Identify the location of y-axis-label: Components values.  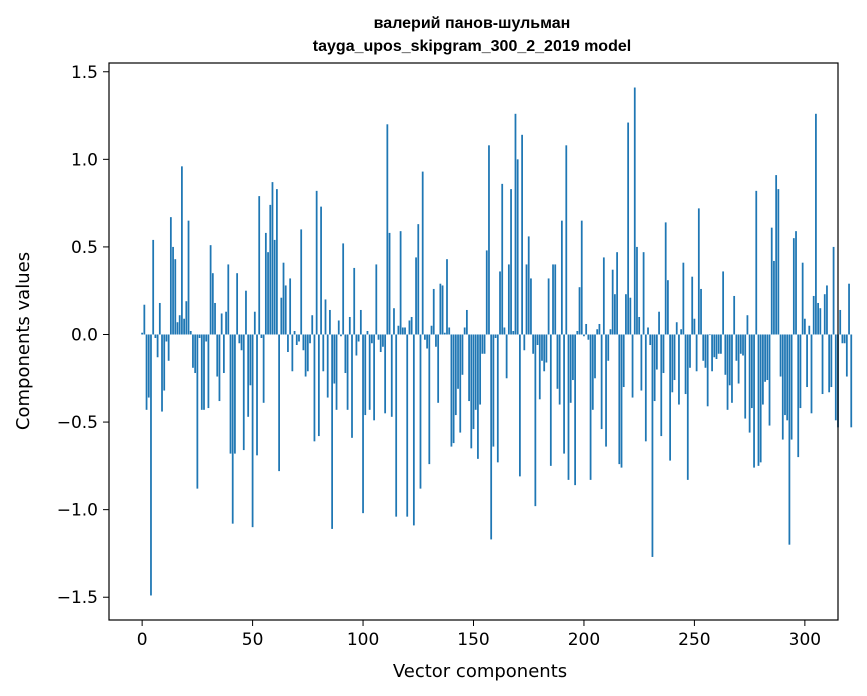
(23, 341).